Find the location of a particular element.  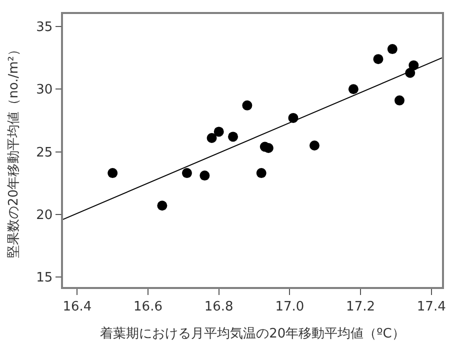

x-axis-title: 着葉期における月平均気温の20年移動平均値（ºC） is located at coordinates (252, 333).